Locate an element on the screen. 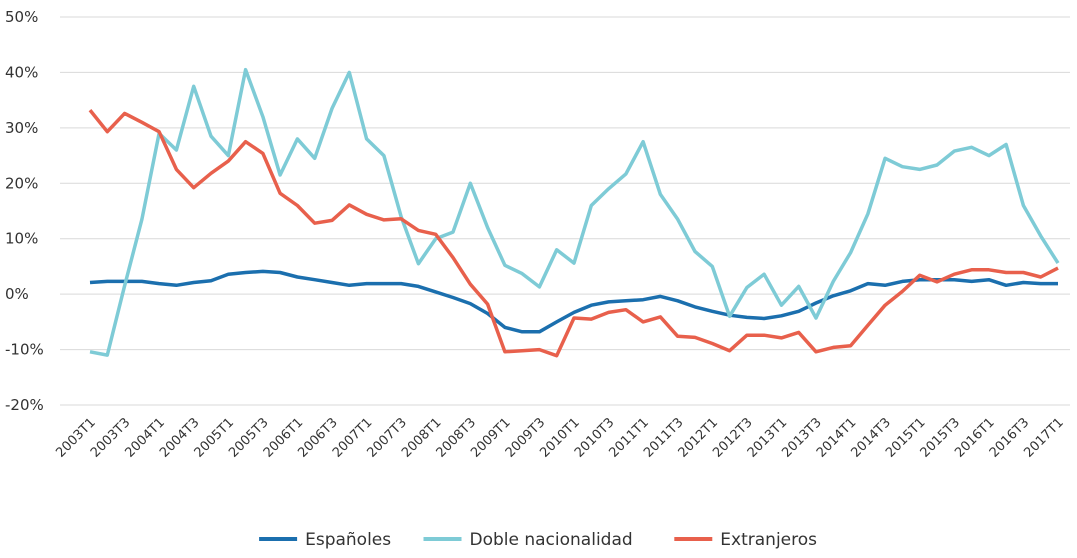 Image resolution: width=1077 pixels, height=558 pixels. y-tick-label: 50% is located at coordinates (21, 17).